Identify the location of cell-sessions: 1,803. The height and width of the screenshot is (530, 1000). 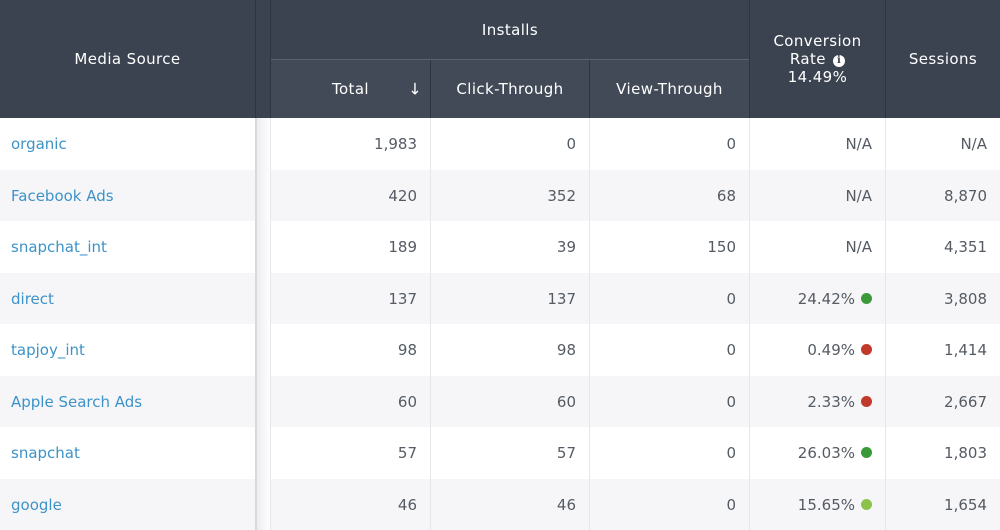
(965, 452).